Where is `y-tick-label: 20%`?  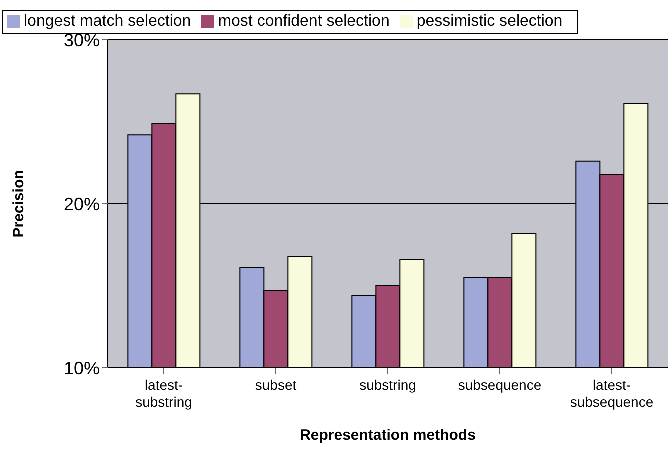
y-tick-label: 20% is located at coordinates (82, 204).